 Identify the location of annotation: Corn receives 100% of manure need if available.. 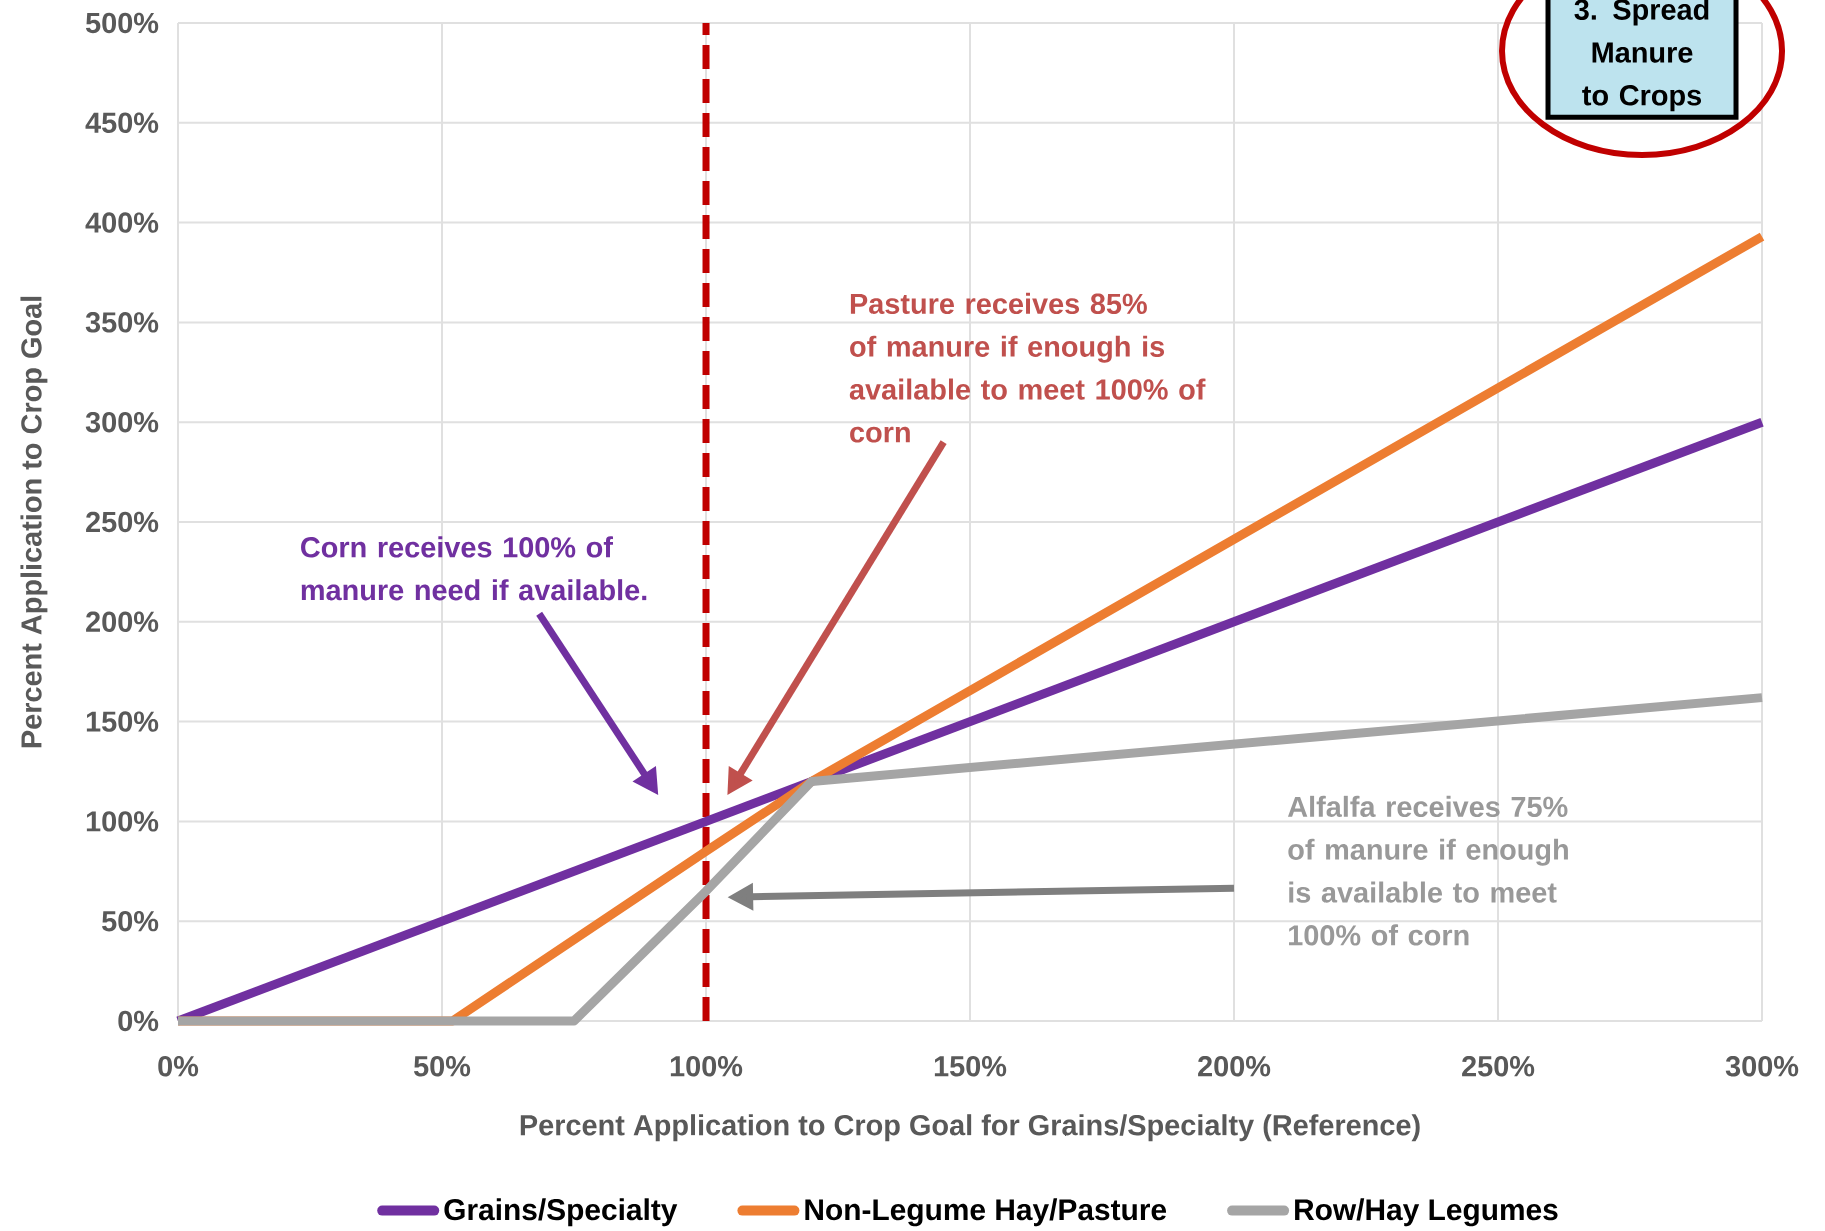
(474, 568).